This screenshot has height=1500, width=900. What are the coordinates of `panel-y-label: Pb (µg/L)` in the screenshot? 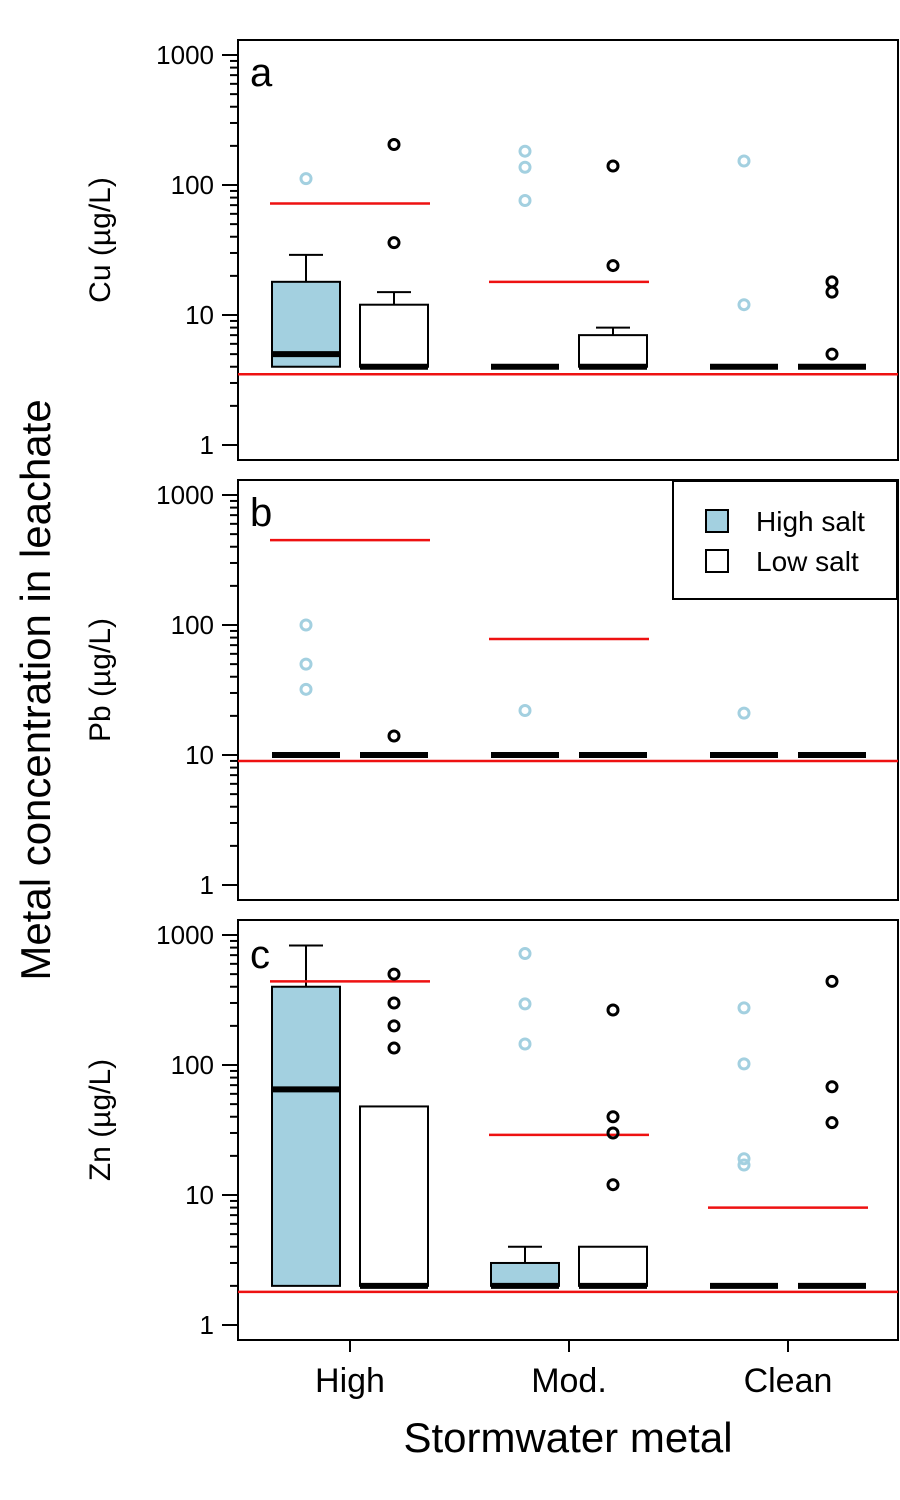 It's located at (100, 680).